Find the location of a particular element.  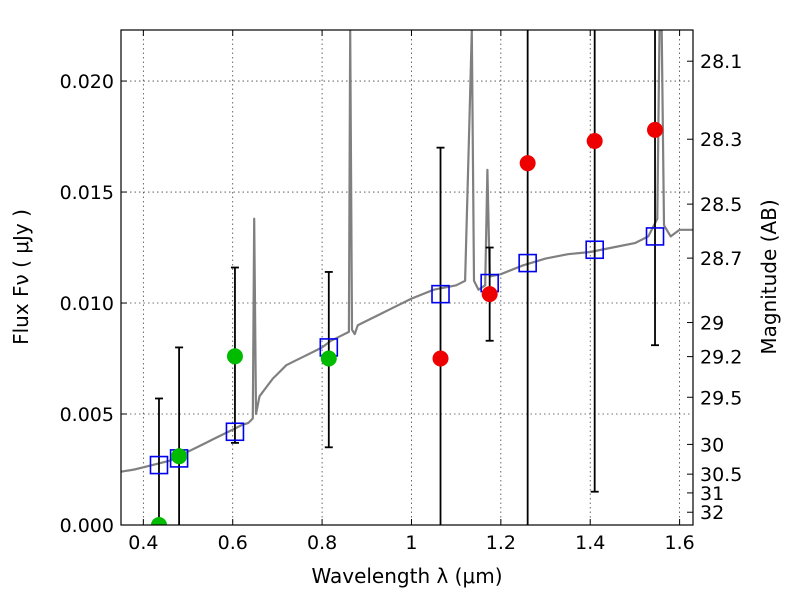

y2-tick-label: 28.1 is located at coordinates (721, 62).